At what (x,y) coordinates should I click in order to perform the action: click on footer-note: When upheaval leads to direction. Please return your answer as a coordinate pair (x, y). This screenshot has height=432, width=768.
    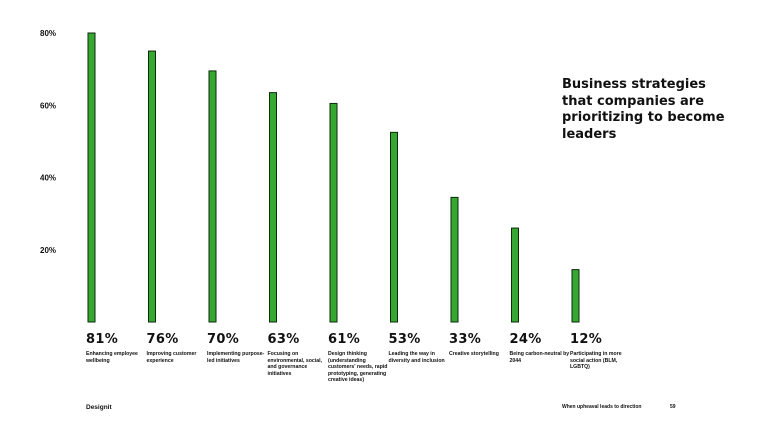
    Looking at the image, I should click on (602, 407).